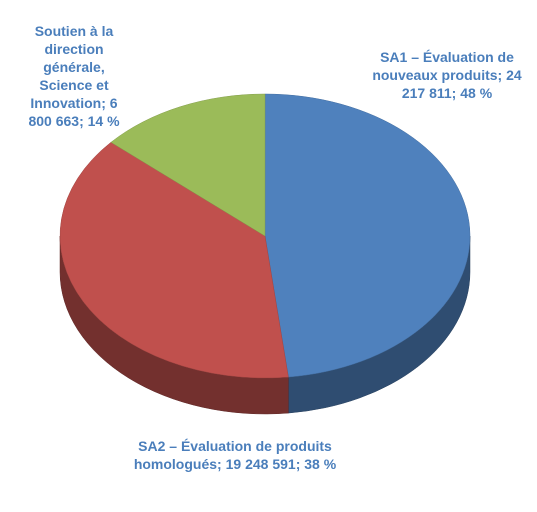 The width and height of the screenshot is (537, 512). What do you see at coordinates (260, 464) in the screenshot?
I see `label-part: 19 248 591` at bounding box center [260, 464].